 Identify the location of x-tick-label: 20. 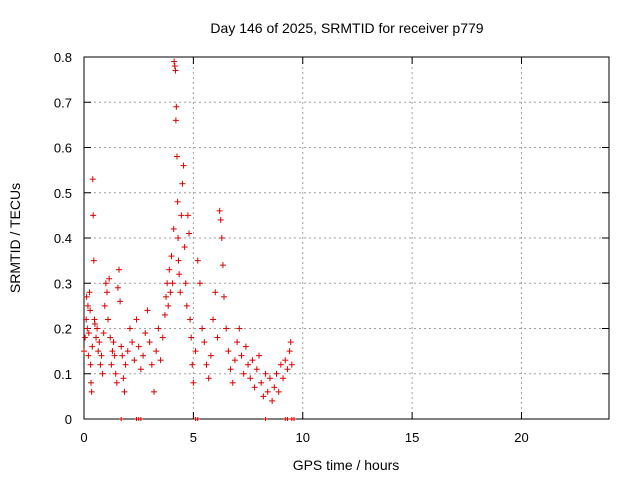
(521, 437).